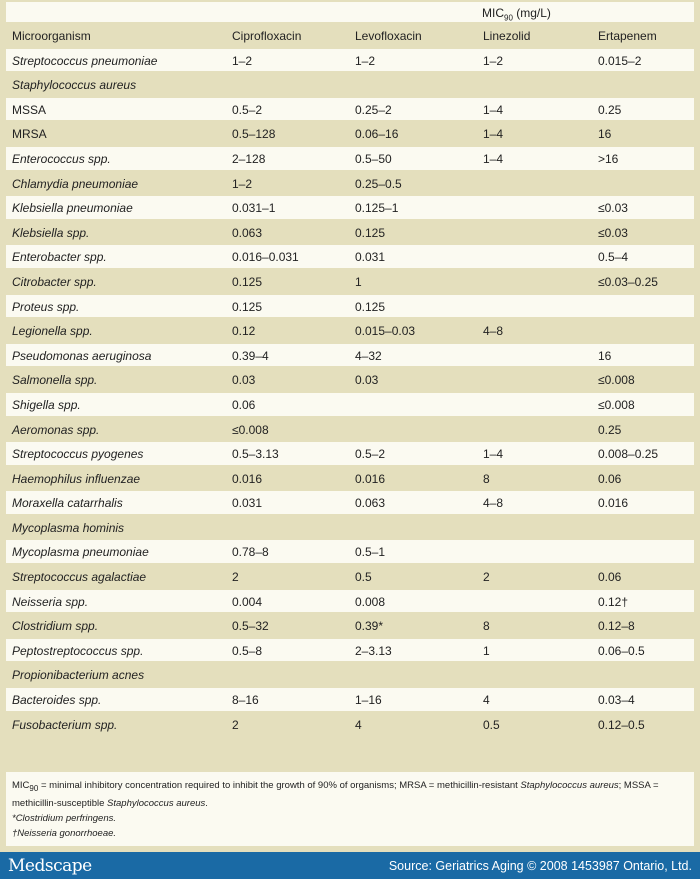 This screenshot has width=700, height=879. Describe the element at coordinates (78, 675) in the screenshot. I see `organism-name: Propionibacterium acnes` at that location.